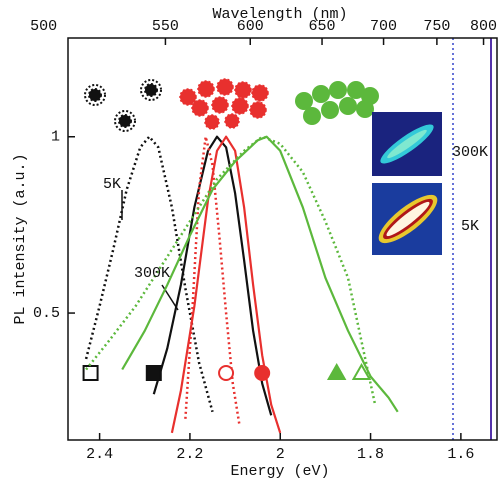 Image resolution: width=503 pixels, height=488 pixels. Describe the element at coordinates (322, 26) in the screenshot. I see `x2-tick-label: 650` at that location.